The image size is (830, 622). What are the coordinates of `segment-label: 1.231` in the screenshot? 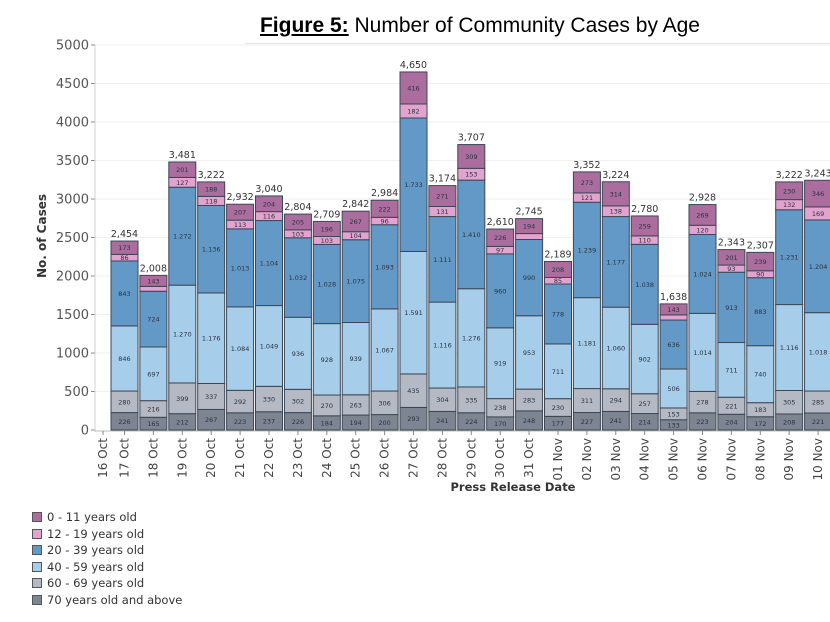 It's located at (789, 258).